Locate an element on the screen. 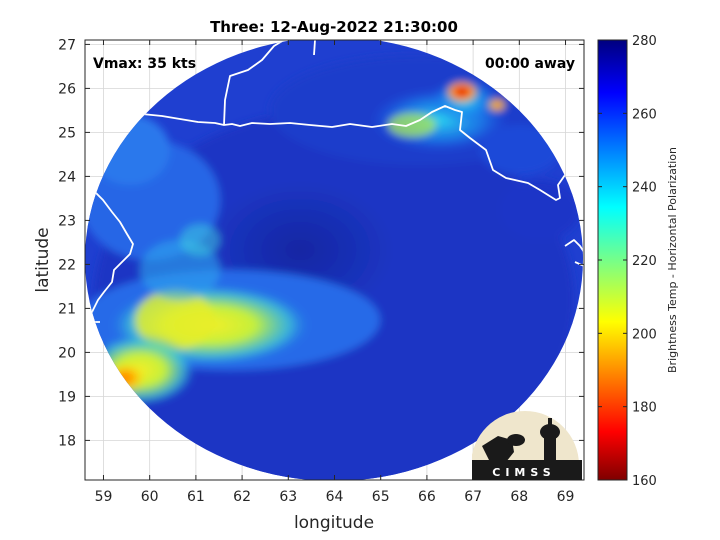 This screenshot has height=540, width=720. colorbar-ticks: 280 260 240 220 200 180 160 is located at coordinates (627, 261).